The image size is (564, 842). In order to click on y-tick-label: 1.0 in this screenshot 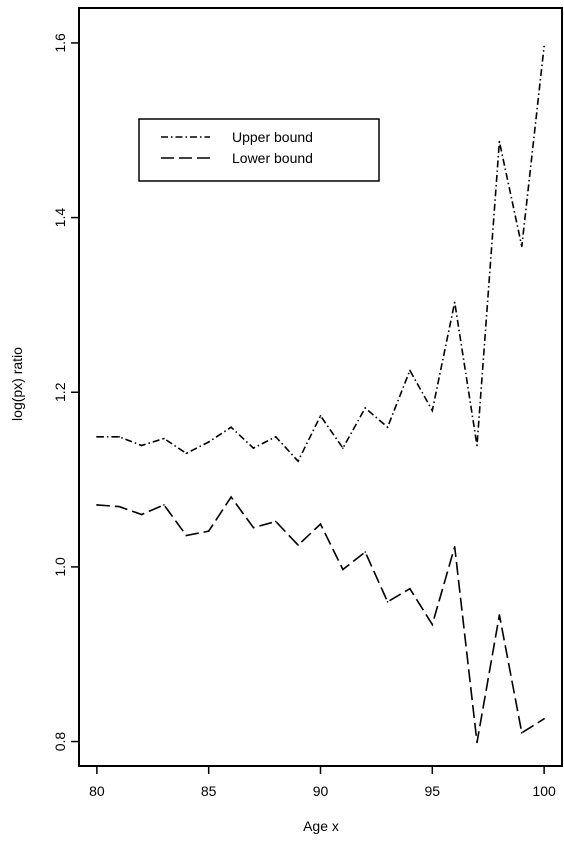, I will do `click(60, 567)`.